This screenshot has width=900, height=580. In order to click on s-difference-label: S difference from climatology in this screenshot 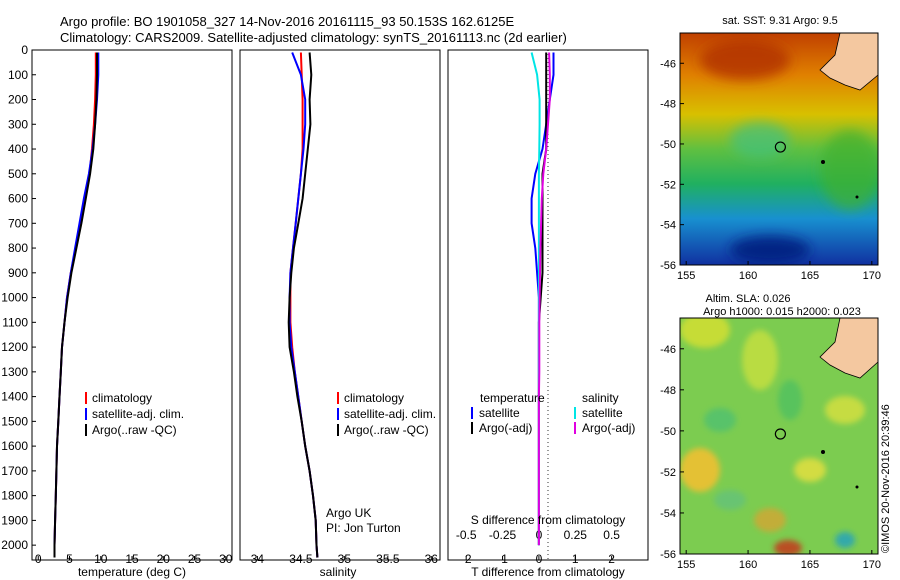, I will do `click(548, 520)`.